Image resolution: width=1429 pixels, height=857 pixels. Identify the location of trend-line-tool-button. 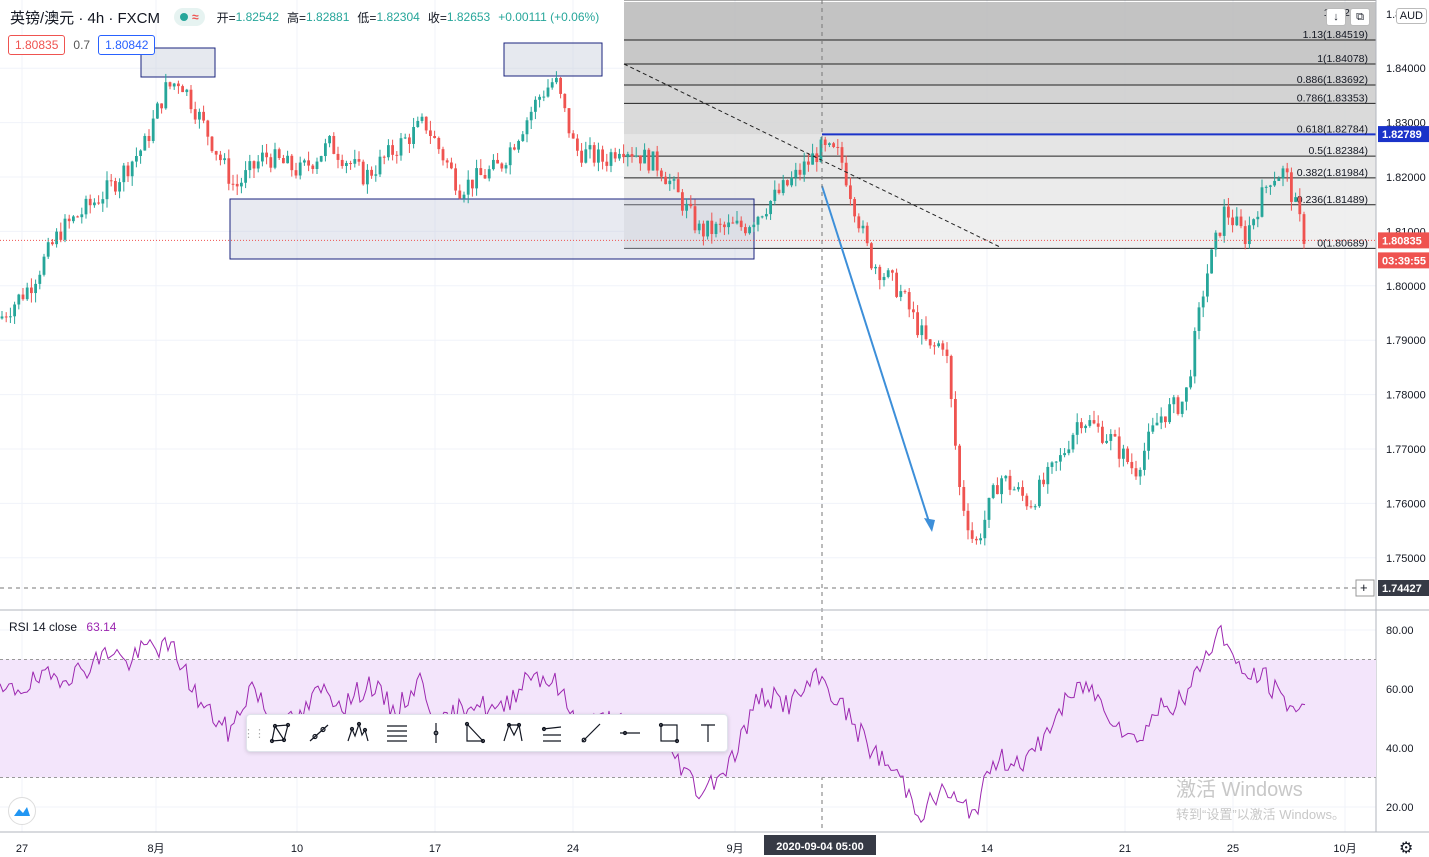
(319, 733).